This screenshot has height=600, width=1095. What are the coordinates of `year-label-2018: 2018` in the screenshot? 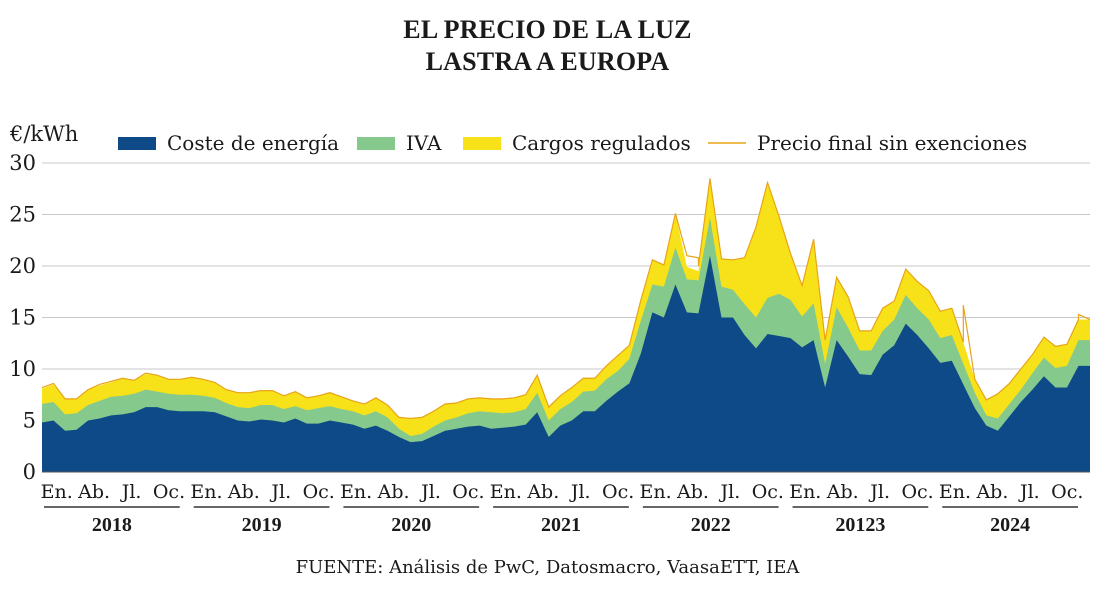 It's located at (112, 525).